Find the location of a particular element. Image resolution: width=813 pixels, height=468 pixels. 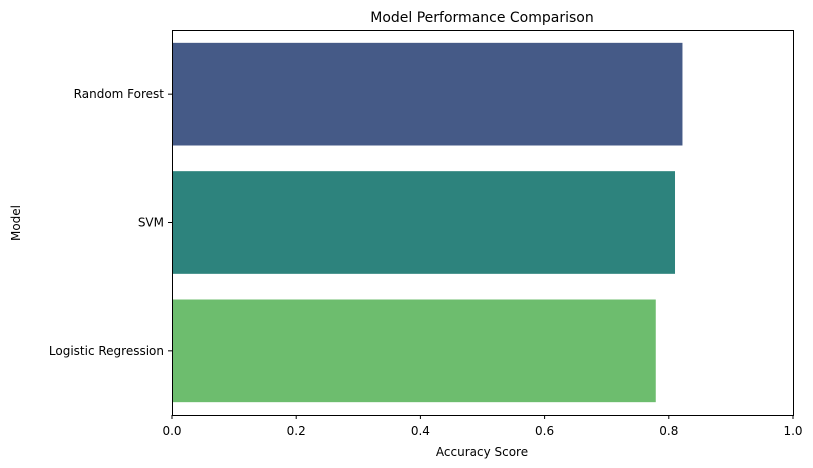

y-tick-label: SVM is located at coordinates (151, 223).